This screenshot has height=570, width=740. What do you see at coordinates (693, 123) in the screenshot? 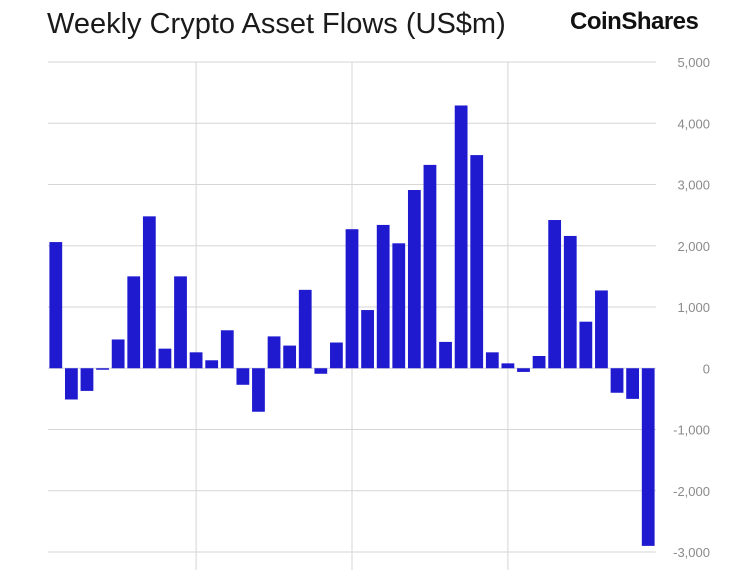
I see `y-tick-label: 4,000` at bounding box center [693, 123].